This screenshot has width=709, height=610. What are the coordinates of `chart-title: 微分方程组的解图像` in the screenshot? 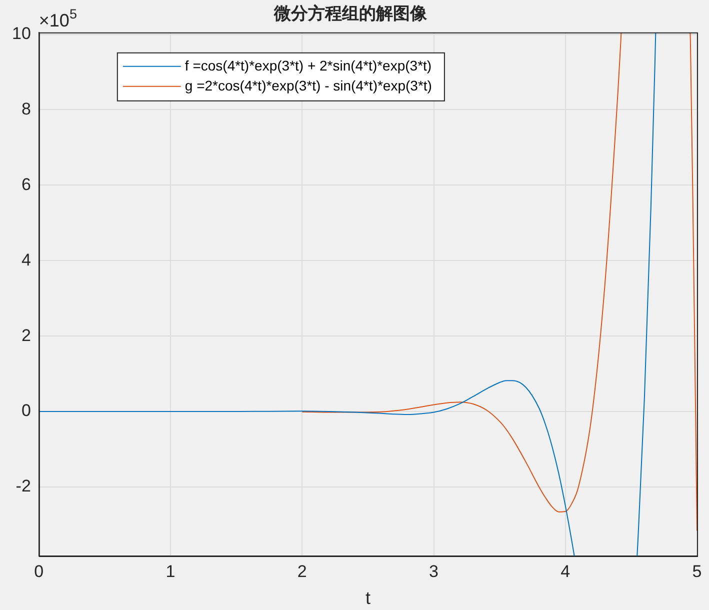 It's located at (350, 13).